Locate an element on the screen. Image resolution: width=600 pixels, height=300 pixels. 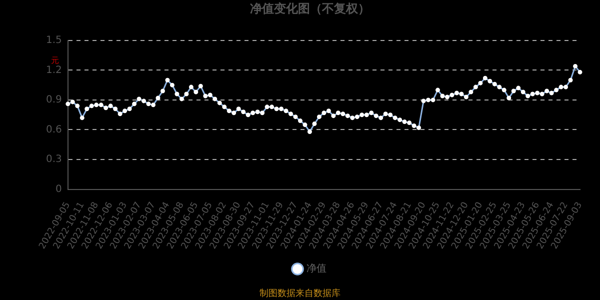
y-tick-label: 0.6 is located at coordinates (54, 130).